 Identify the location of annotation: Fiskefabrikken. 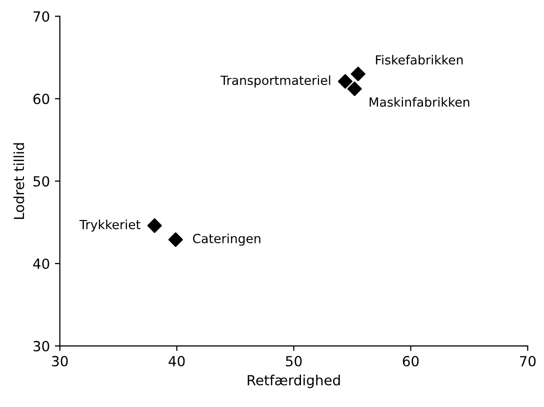
(419, 59).